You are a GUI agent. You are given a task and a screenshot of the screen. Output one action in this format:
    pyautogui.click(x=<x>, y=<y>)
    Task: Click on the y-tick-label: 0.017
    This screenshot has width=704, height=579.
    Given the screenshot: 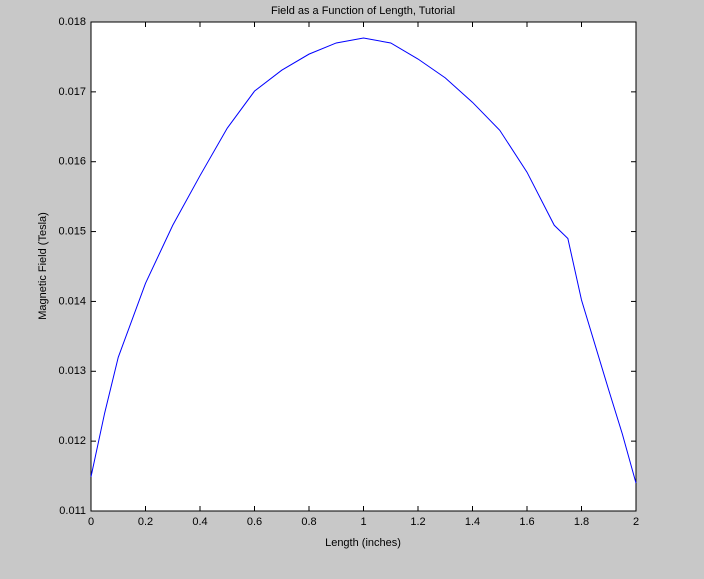 What is the action you would take?
    pyautogui.click(x=72, y=92)
    